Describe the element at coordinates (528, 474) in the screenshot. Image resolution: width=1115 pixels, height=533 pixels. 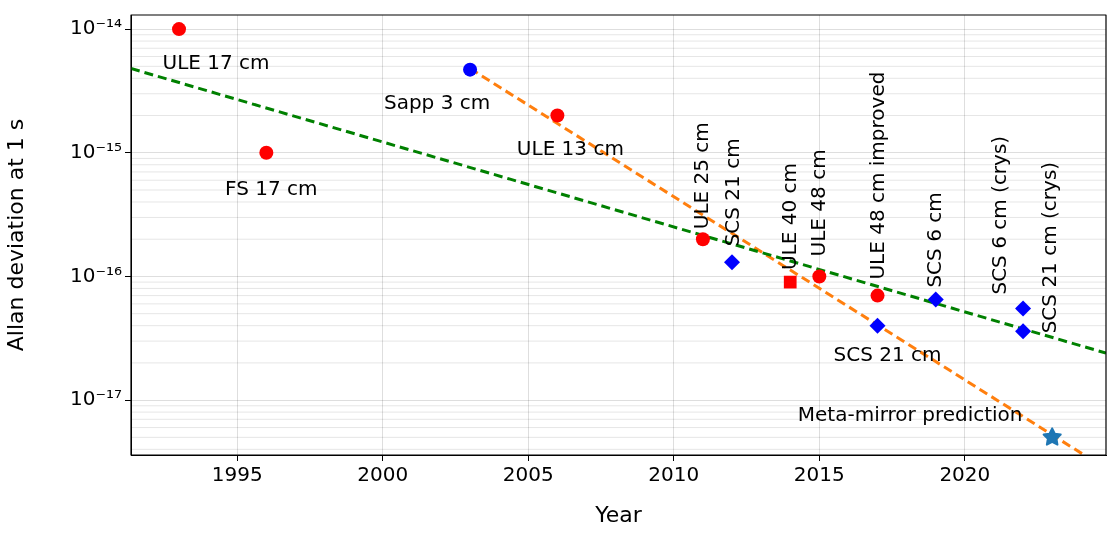
I see `x-tick-label: 2005` at that location.